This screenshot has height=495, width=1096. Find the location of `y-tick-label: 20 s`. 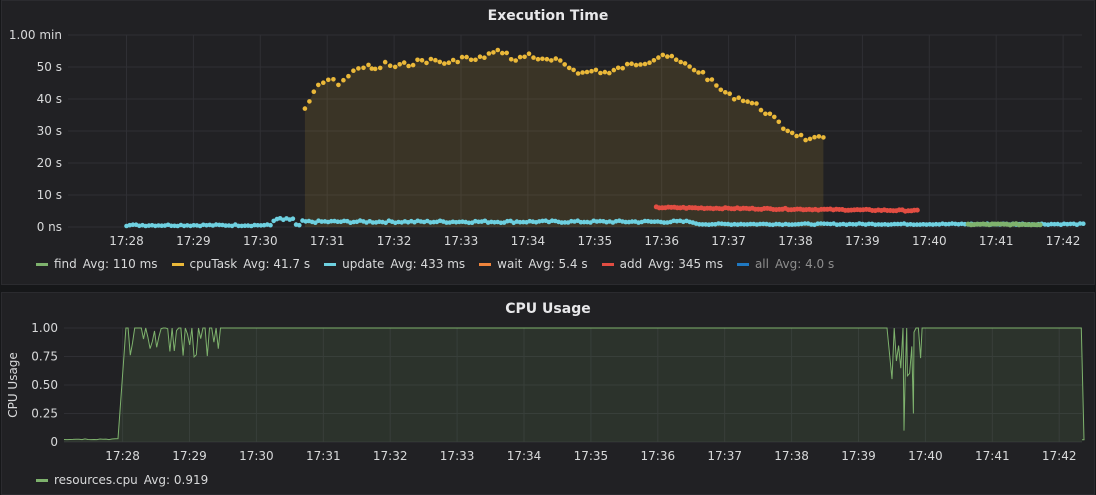

y-tick-label: 20 s is located at coordinates (49, 163).